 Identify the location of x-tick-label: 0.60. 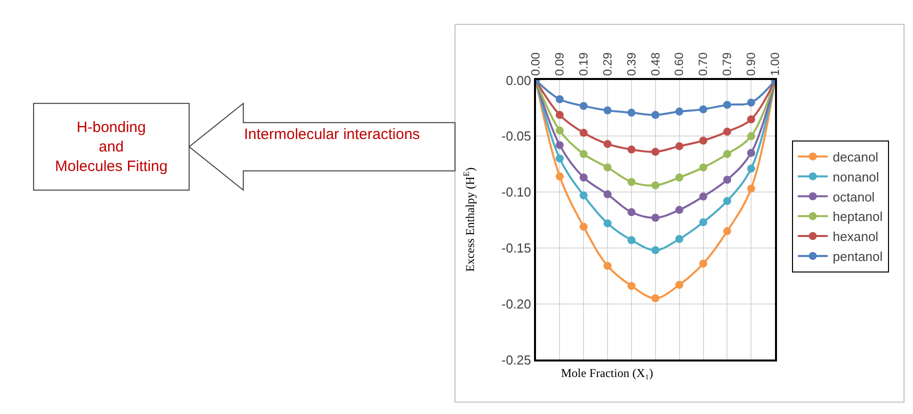
(679, 64).